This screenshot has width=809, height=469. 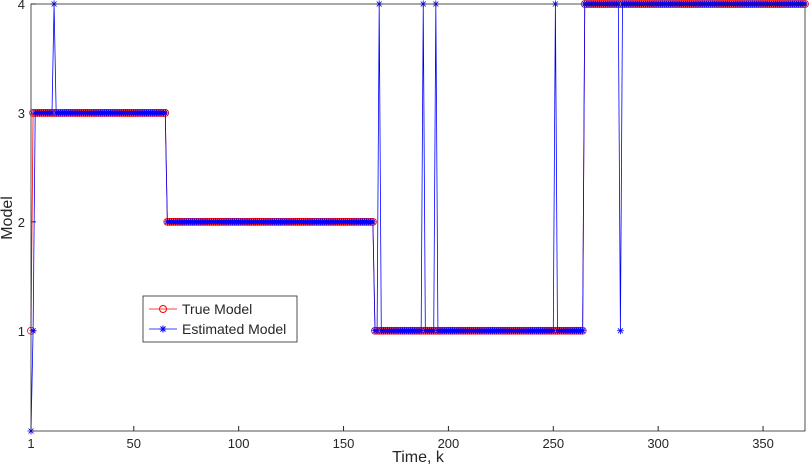 What do you see at coordinates (344, 443) in the screenshot?
I see `x-tick-label: 150` at bounding box center [344, 443].